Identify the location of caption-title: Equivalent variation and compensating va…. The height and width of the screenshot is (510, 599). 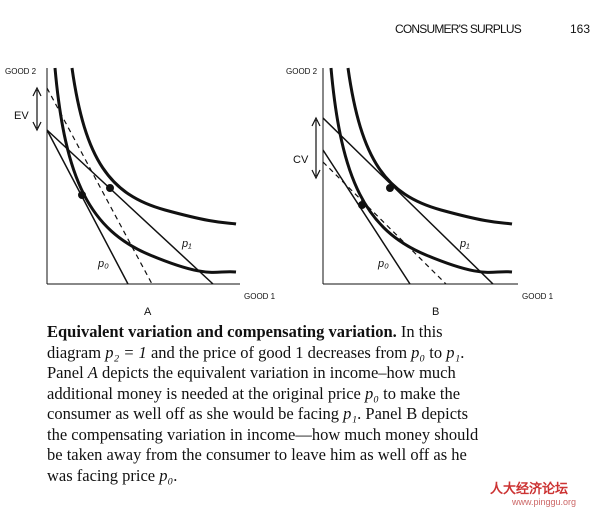
(222, 331).